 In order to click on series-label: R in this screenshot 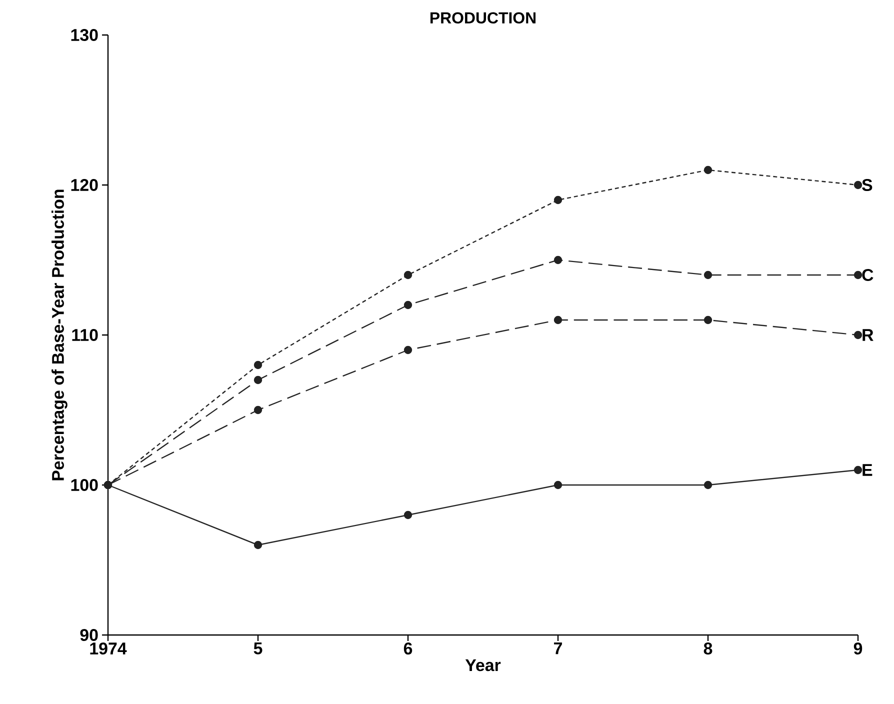, I will do `click(868, 335)`.